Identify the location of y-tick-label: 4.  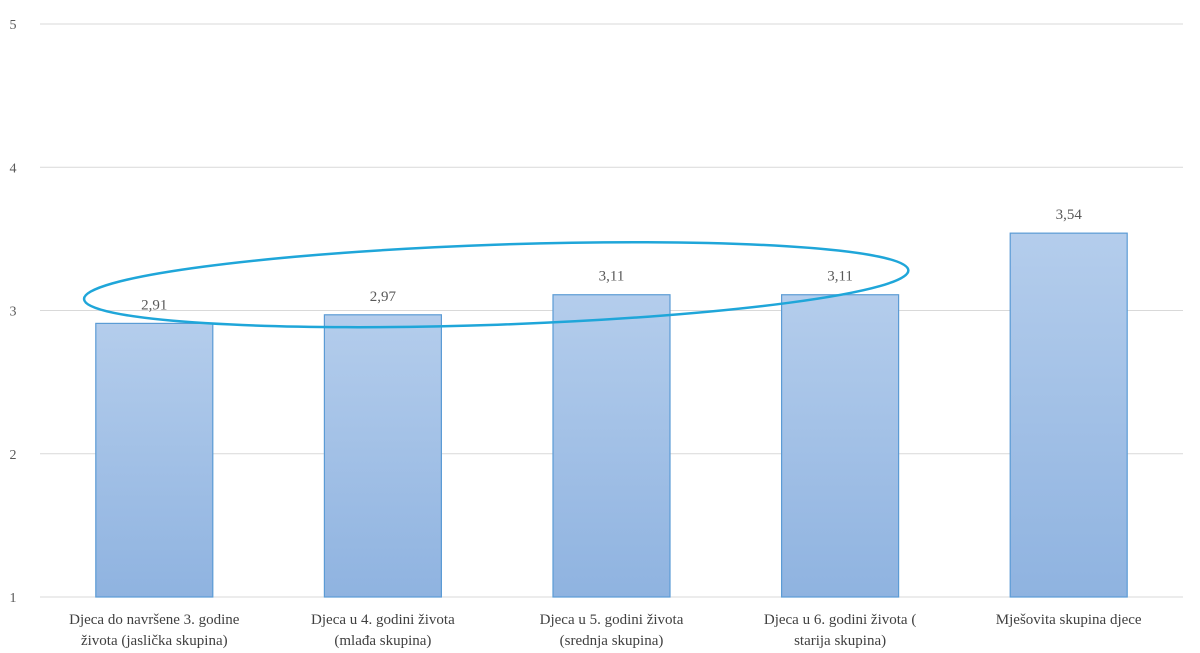
(13, 168).